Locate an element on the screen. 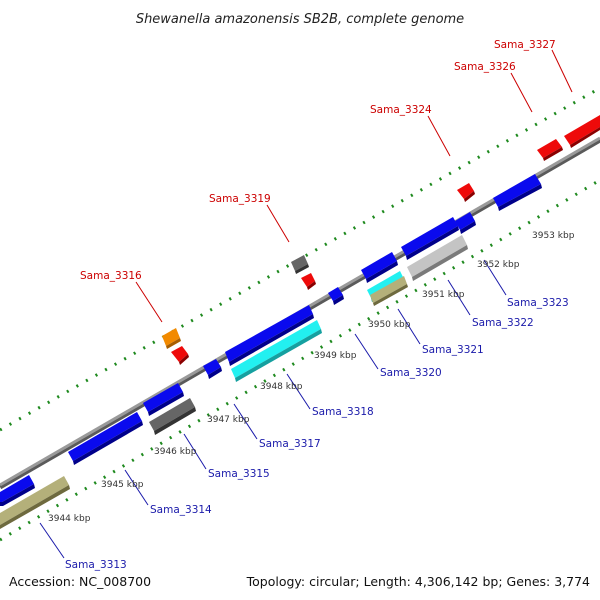  gene-label-sama-3320: Sama_3320 is located at coordinates (411, 373).